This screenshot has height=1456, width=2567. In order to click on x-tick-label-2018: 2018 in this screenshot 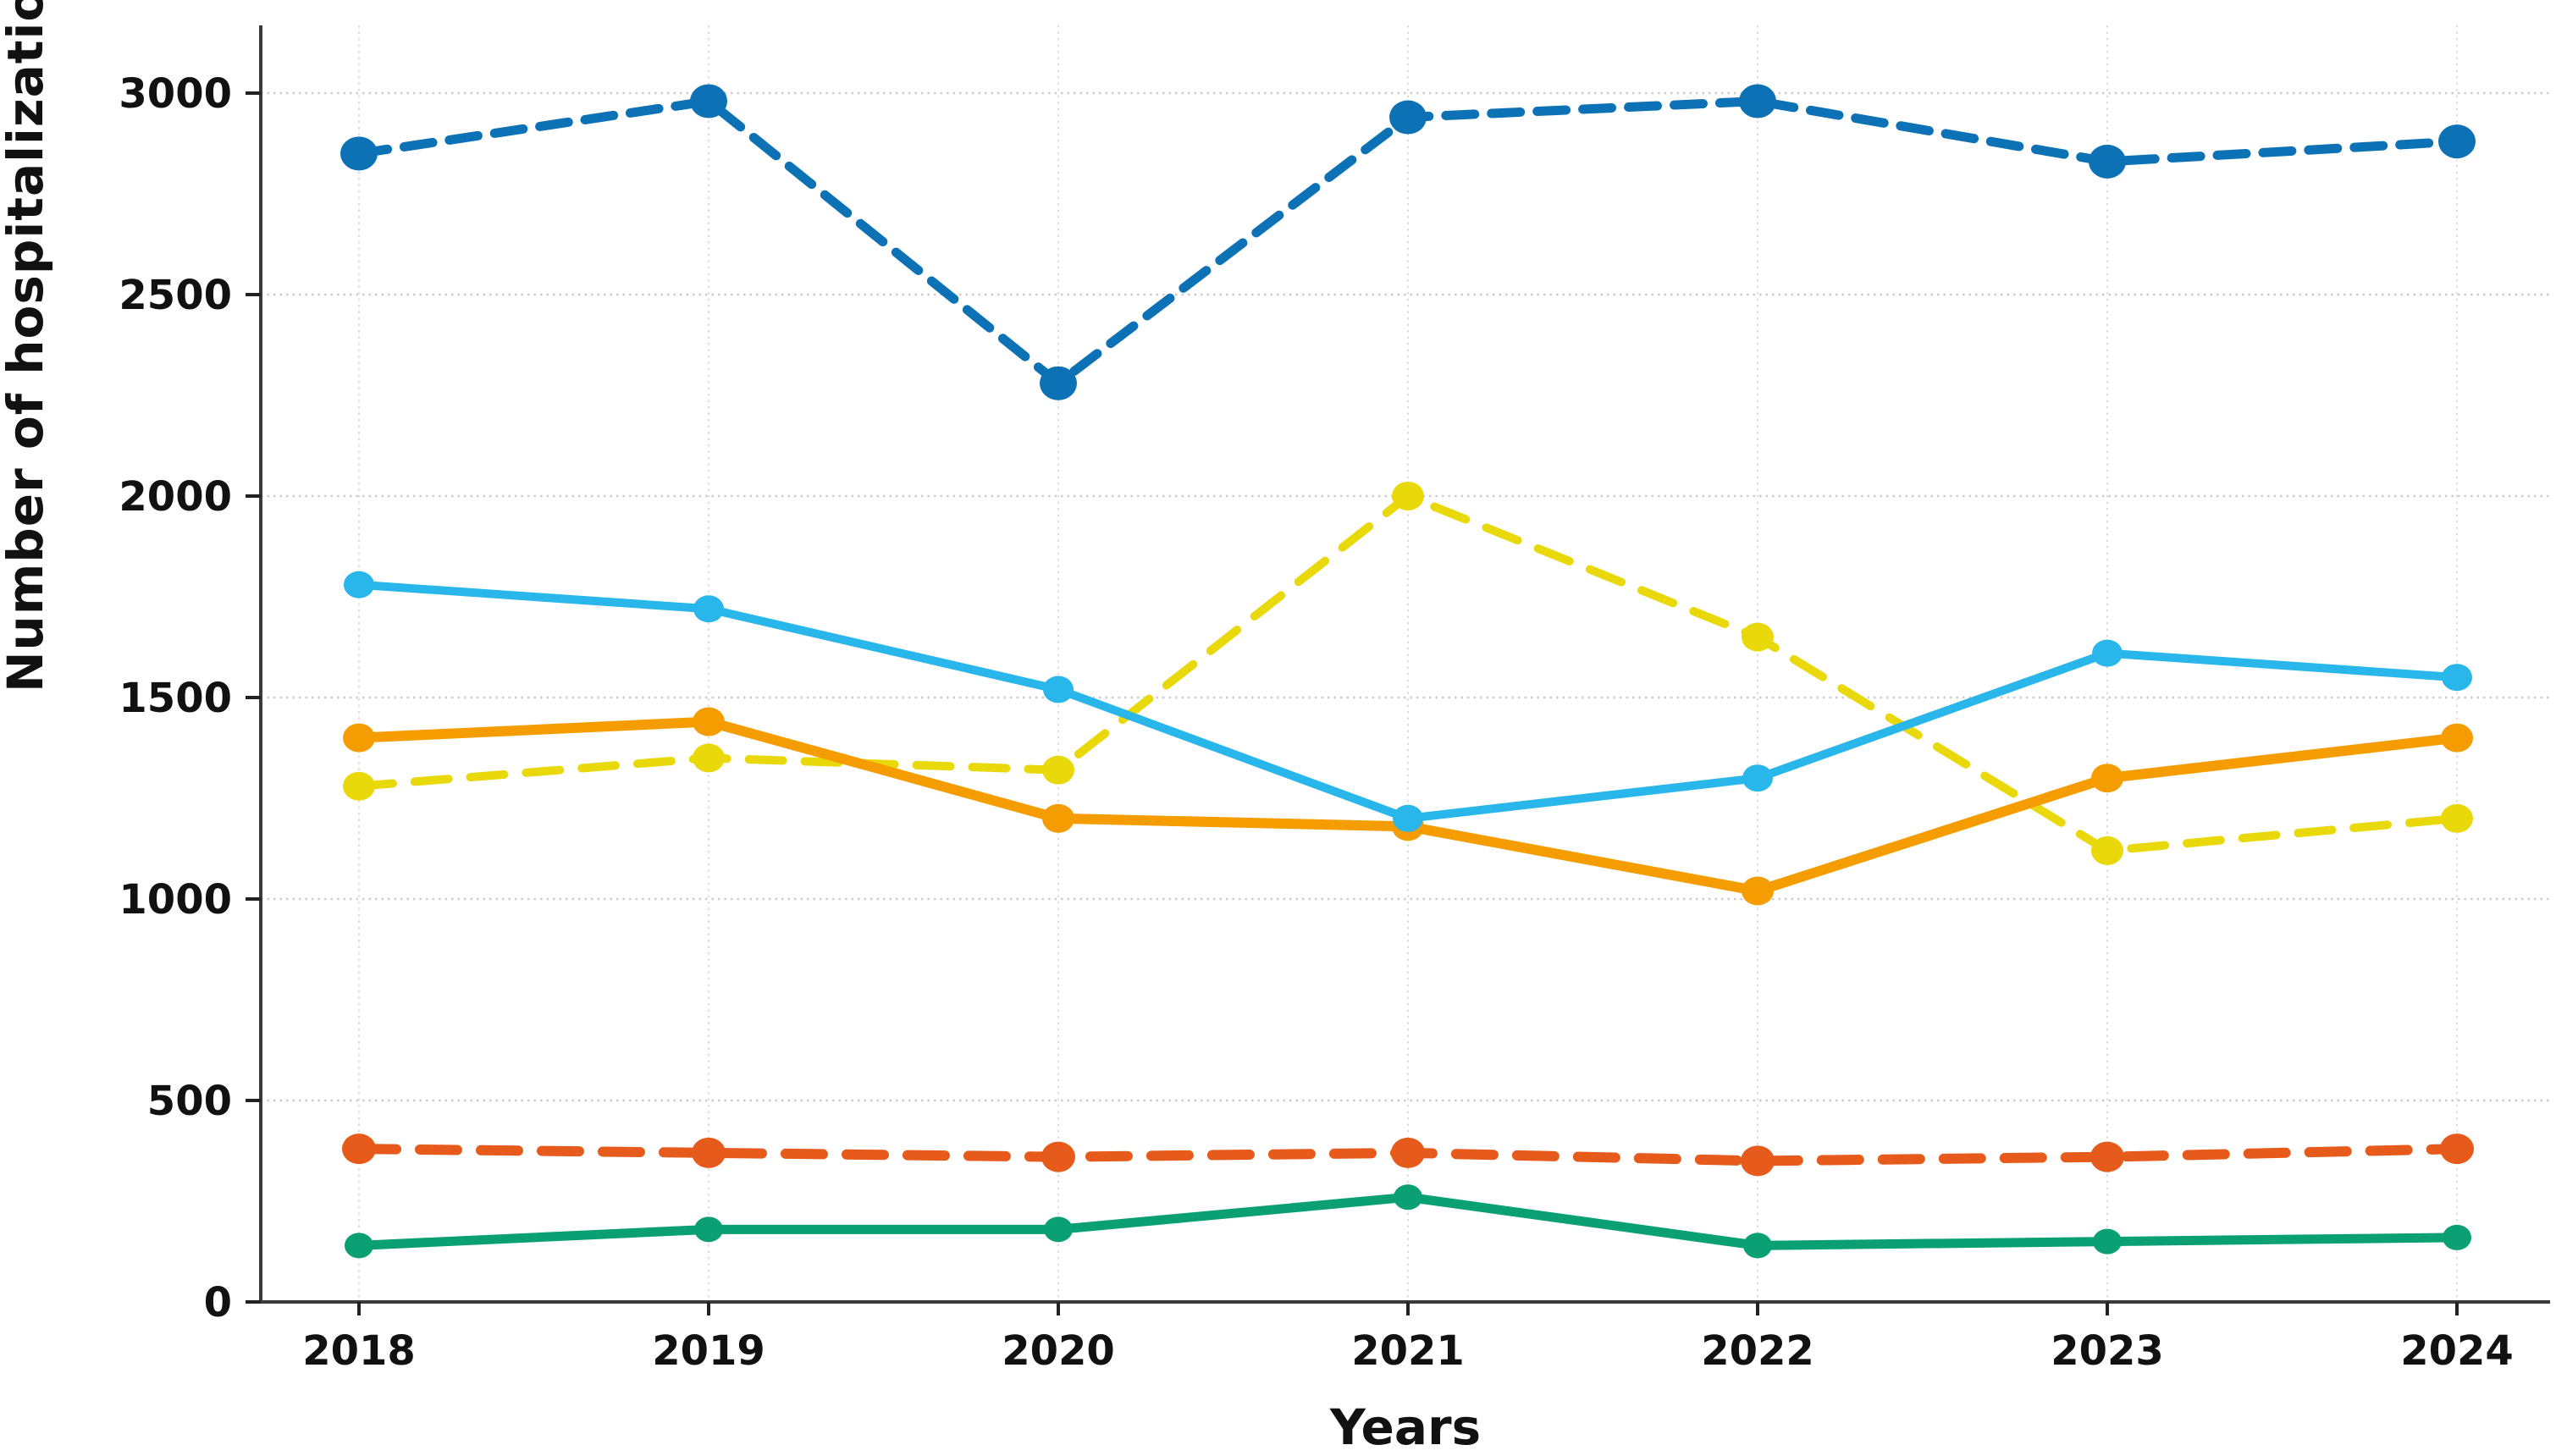, I will do `click(359, 1351)`.